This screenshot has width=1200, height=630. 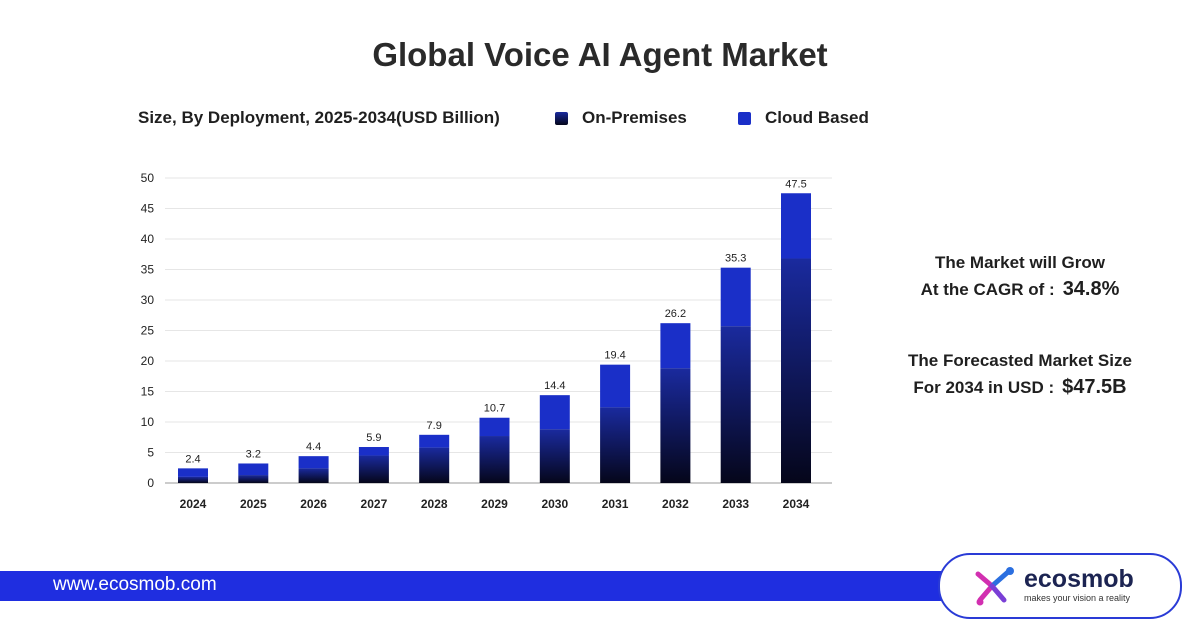 What do you see at coordinates (148, 392) in the screenshot?
I see `y-tick-label: 15` at bounding box center [148, 392].